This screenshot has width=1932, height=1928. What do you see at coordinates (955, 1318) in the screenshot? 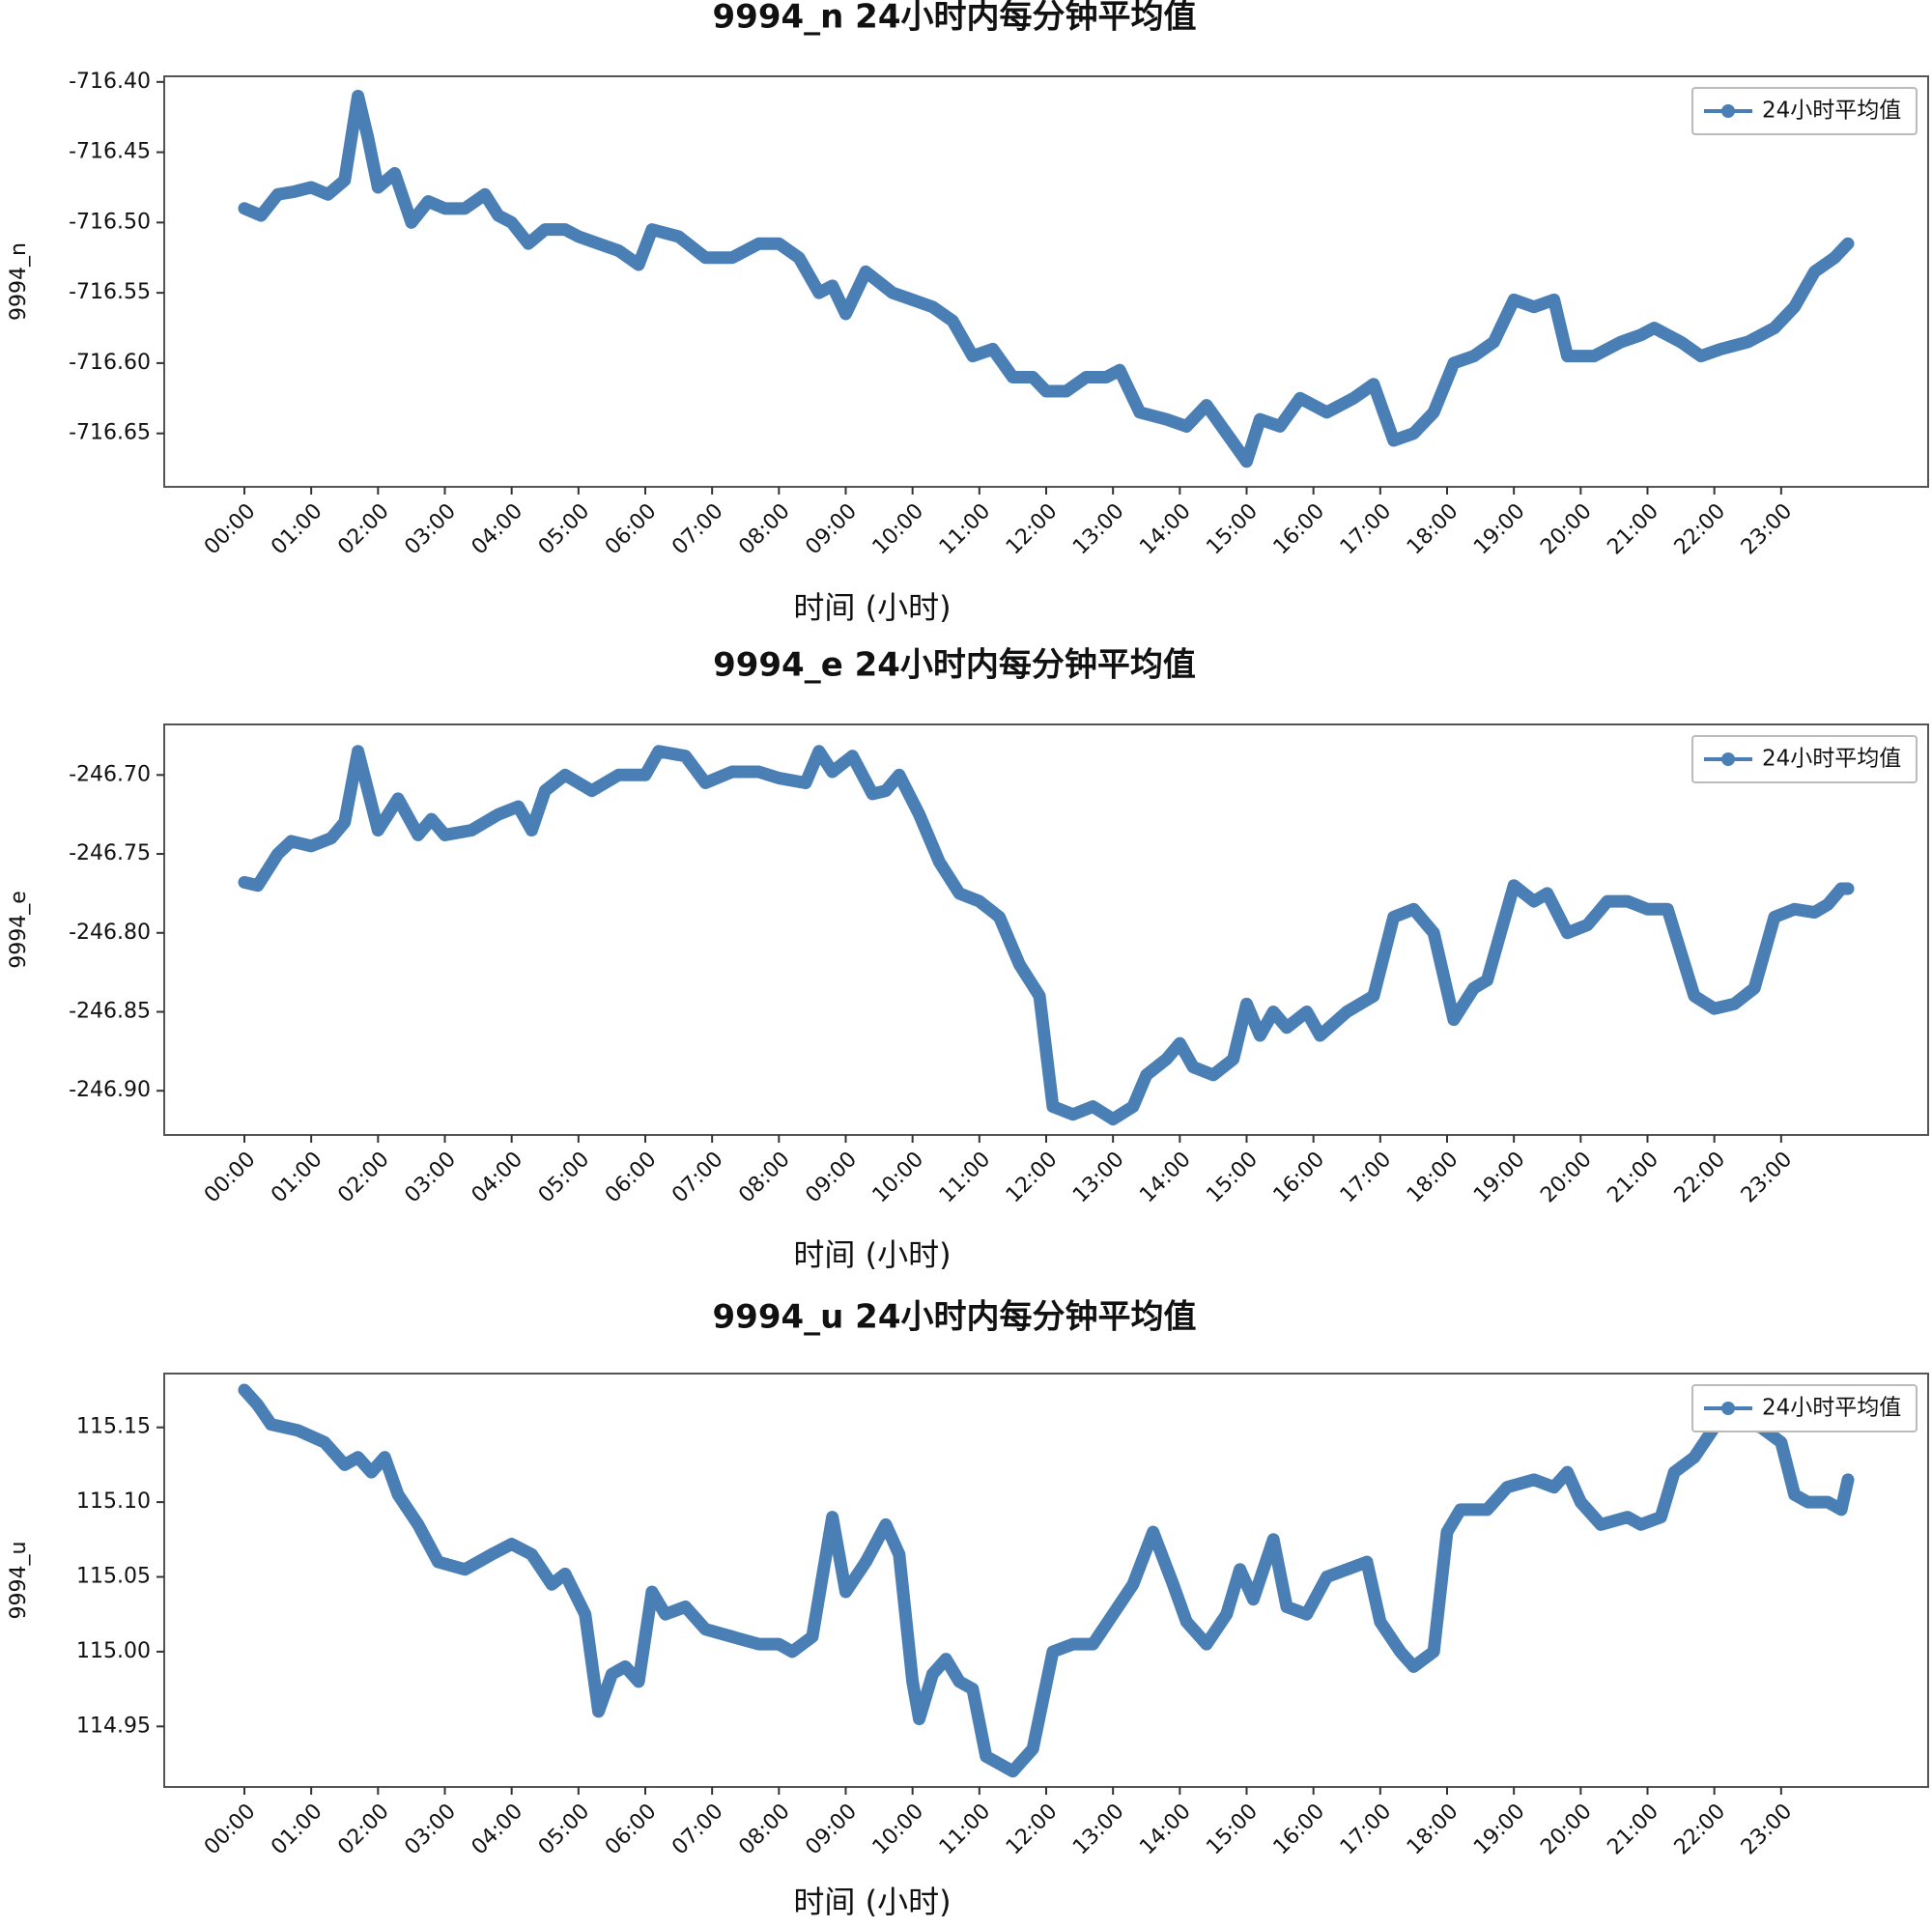
I see `subplot-title: 9994_u 24小时内每分钟平均值` at bounding box center [955, 1318].